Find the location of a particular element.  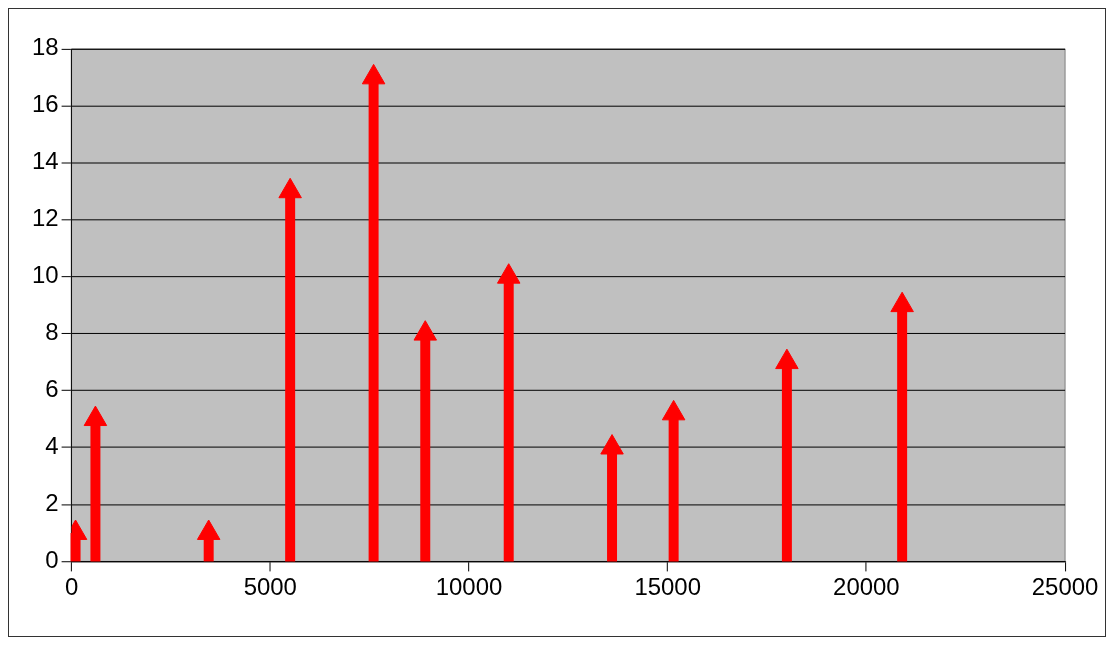

y-tick-label: 14 is located at coordinates (45, 161).